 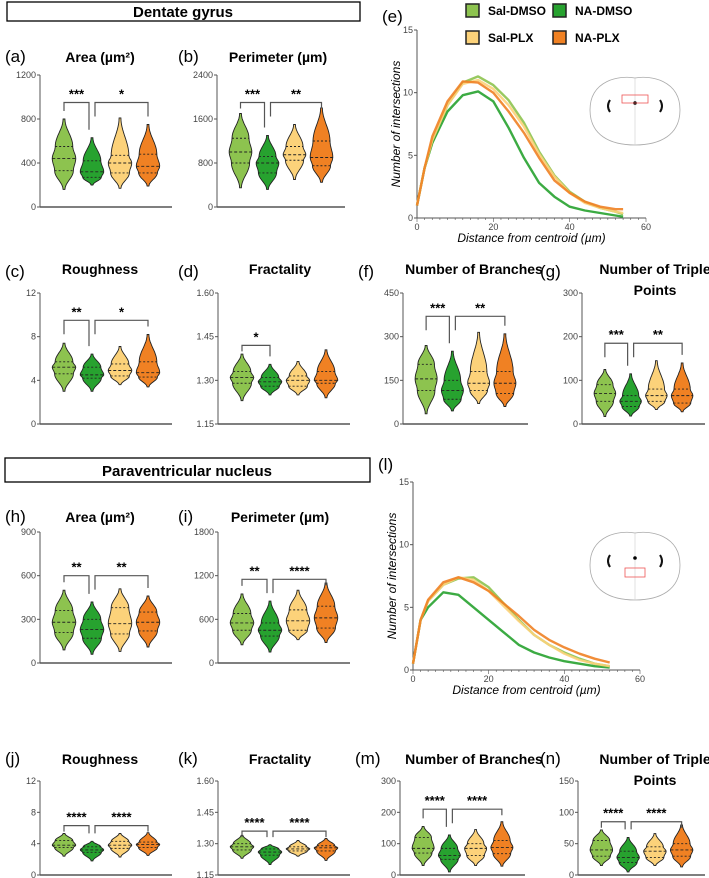 I want to click on panel-label: (f), so click(x=366, y=271).